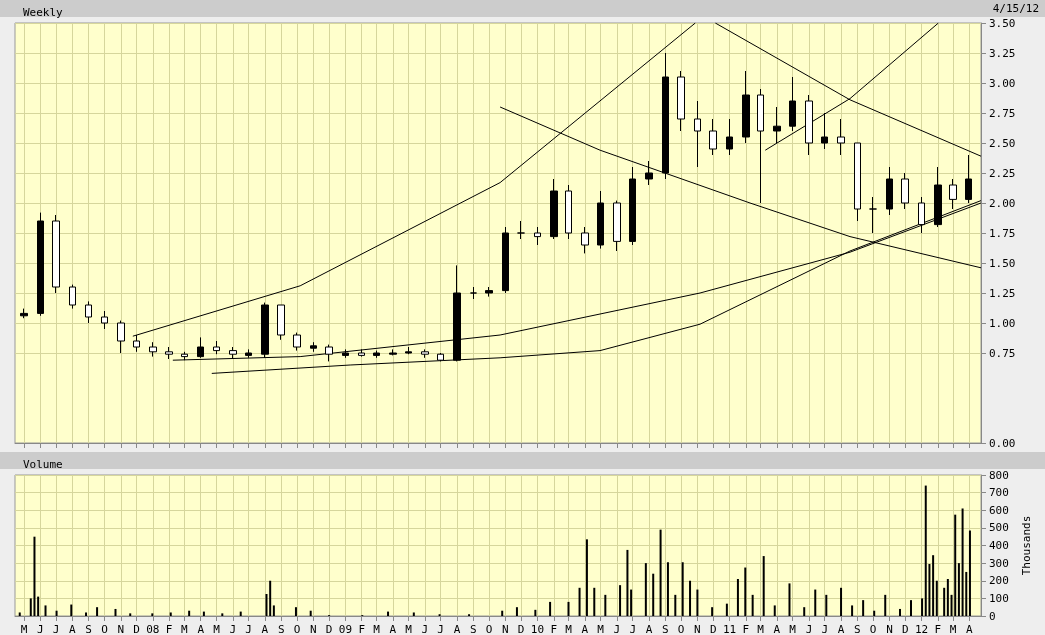  What do you see at coordinates (1026, 545) in the screenshot?
I see `y-axis-title: Thousands` at bounding box center [1026, 545].